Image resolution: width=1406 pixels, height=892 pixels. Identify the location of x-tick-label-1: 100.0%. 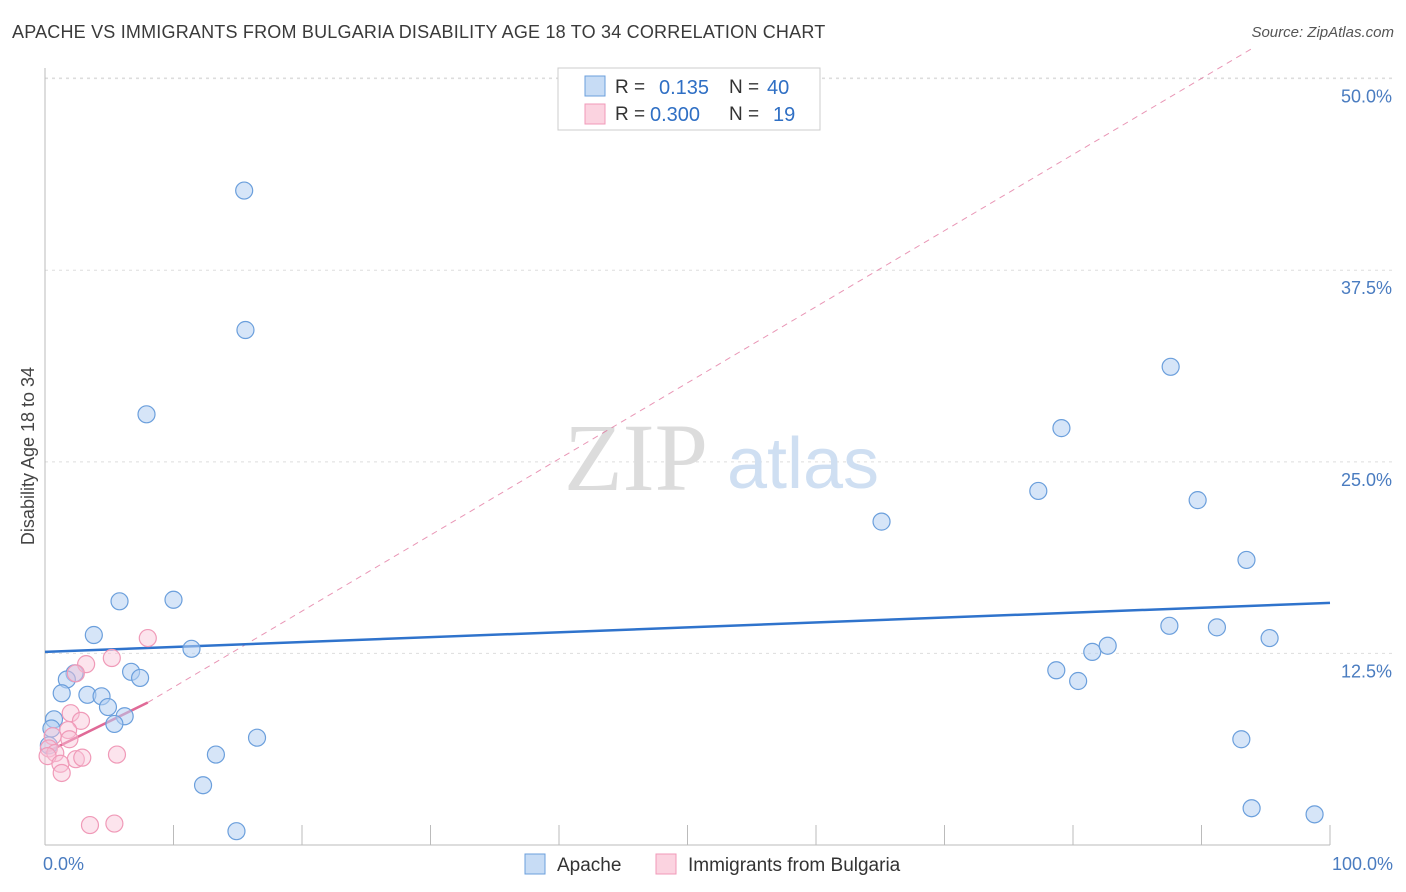
(1362, 864).